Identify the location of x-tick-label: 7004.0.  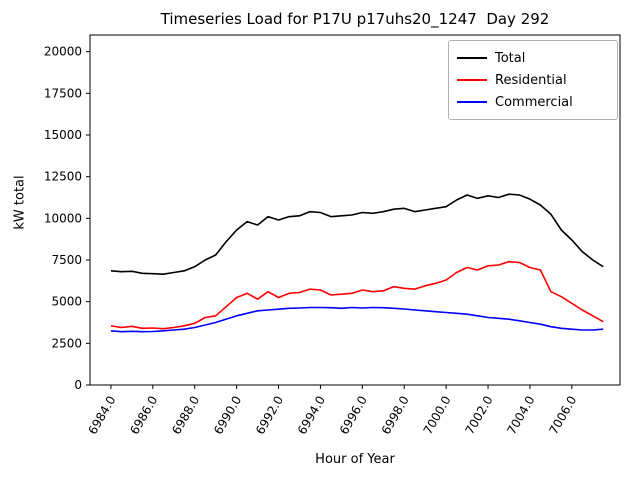
(520, 415).